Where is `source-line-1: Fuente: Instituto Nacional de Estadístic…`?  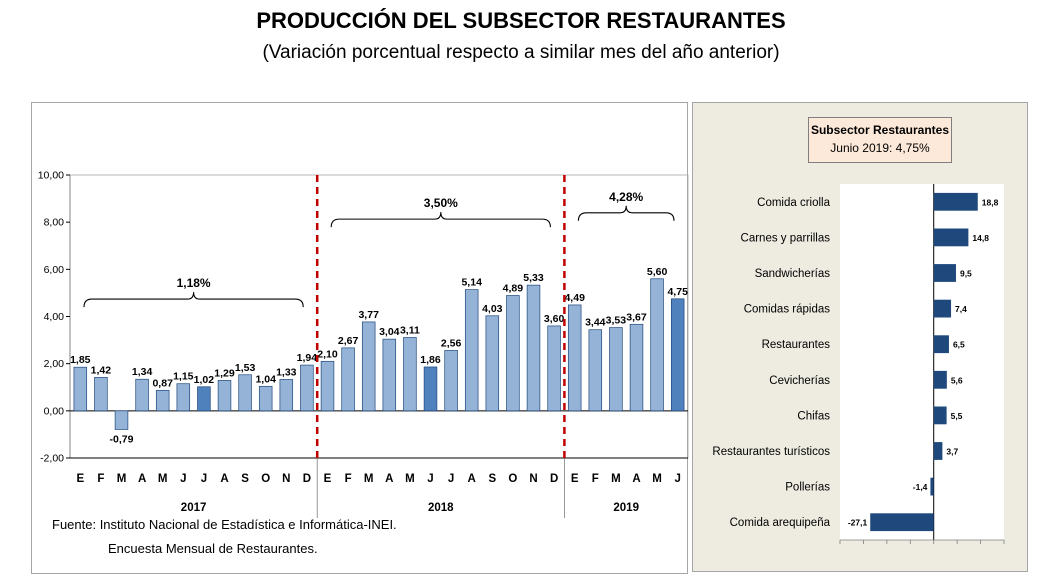
source-line-1: Fuente: Instituto Nacional de Estadístic… is located at coordinates (224, 524).